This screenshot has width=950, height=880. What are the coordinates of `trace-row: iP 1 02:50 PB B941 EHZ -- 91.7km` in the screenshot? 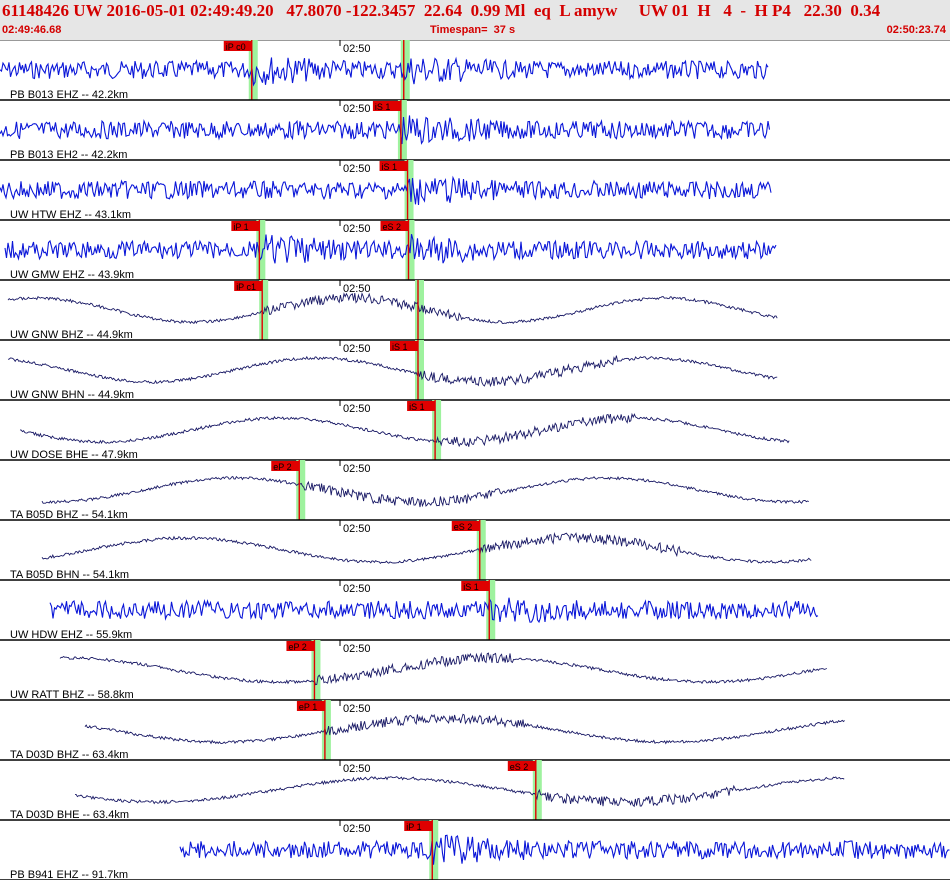 It's located at (475, 850).